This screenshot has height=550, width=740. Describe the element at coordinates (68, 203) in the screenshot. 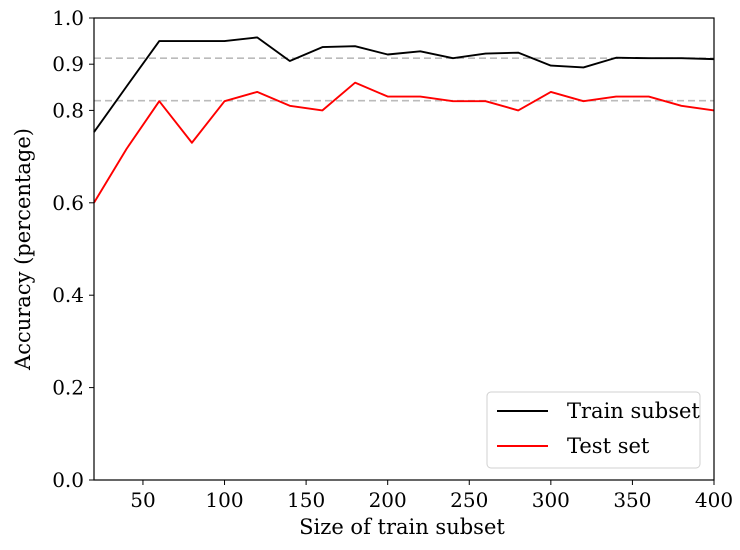

I see `y-tick-label: 0.6` at that location.